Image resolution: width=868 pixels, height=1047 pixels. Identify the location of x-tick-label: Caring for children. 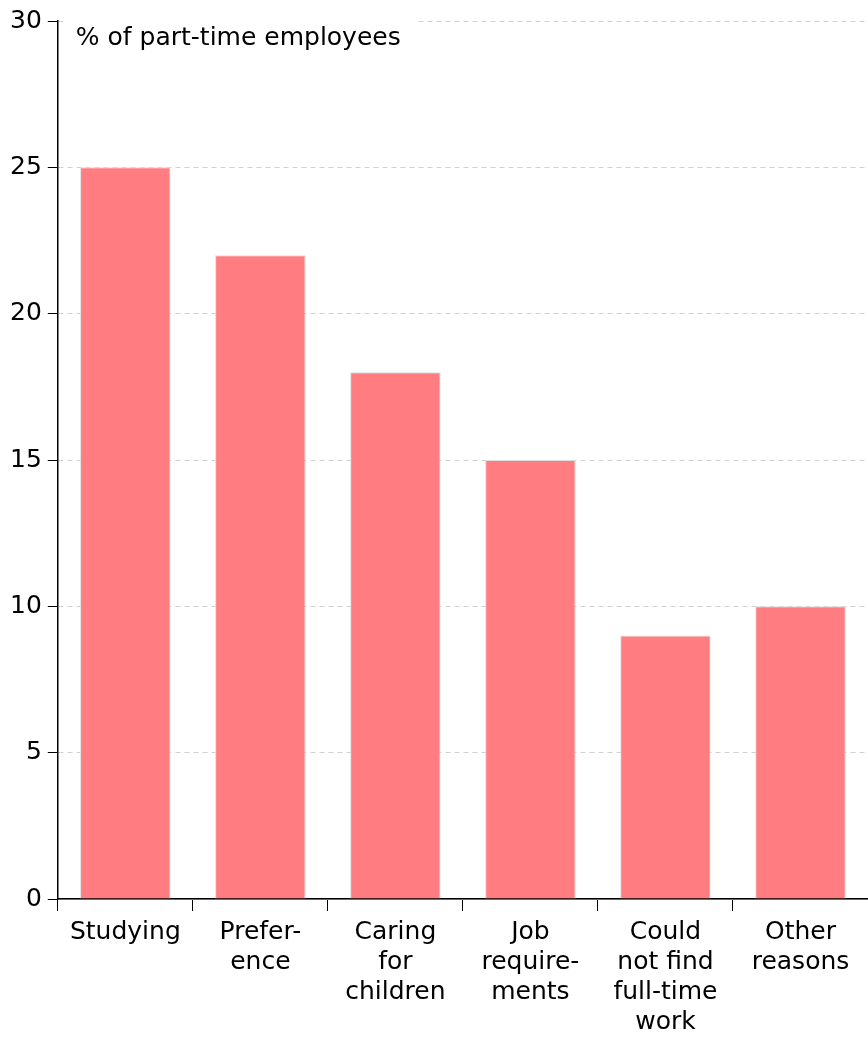
(395, 960).